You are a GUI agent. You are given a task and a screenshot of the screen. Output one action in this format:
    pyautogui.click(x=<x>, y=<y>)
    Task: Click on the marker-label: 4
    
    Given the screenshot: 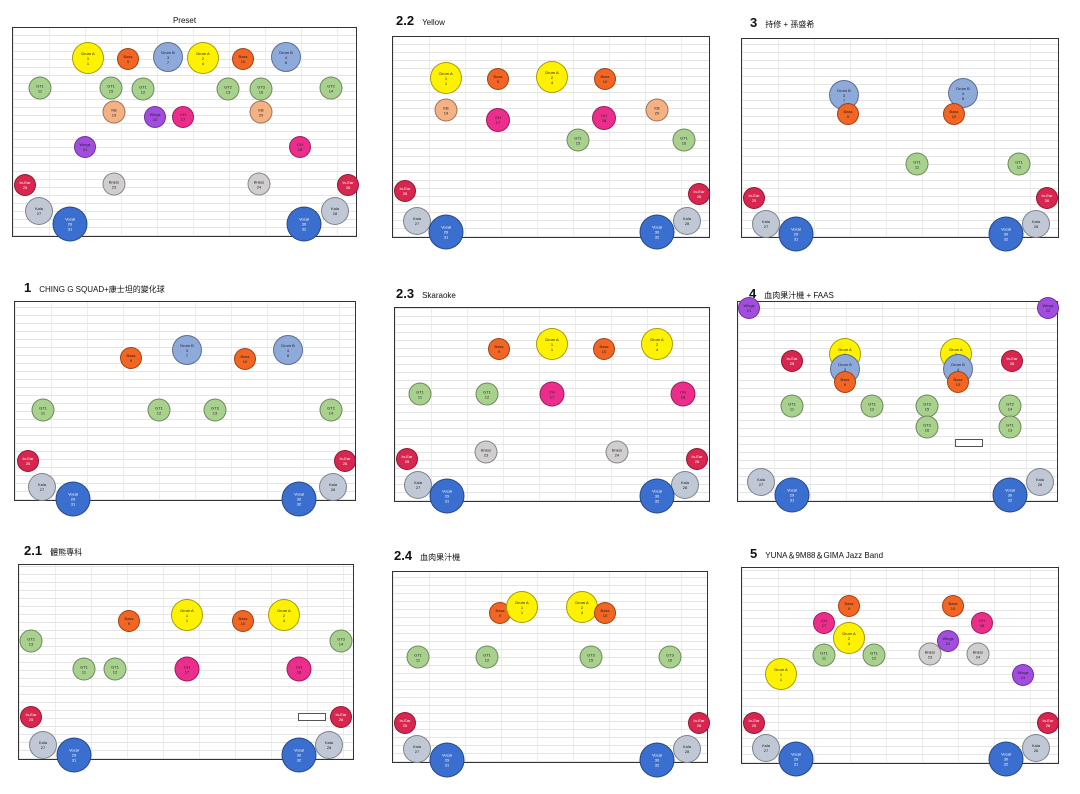 What is the action you would take?
    pyautogui.click(x=582, y=612)
    